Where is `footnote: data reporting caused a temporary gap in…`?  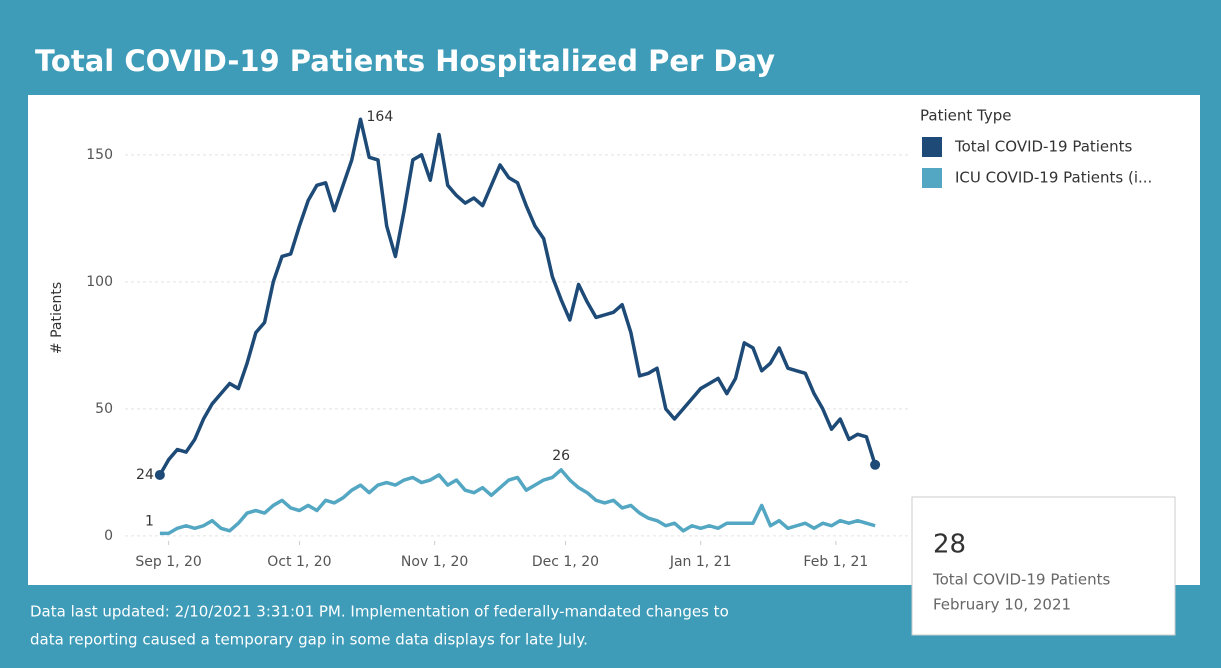
footnote: data reporting caused a temporary gap in… is located at coordinates (309, 640).